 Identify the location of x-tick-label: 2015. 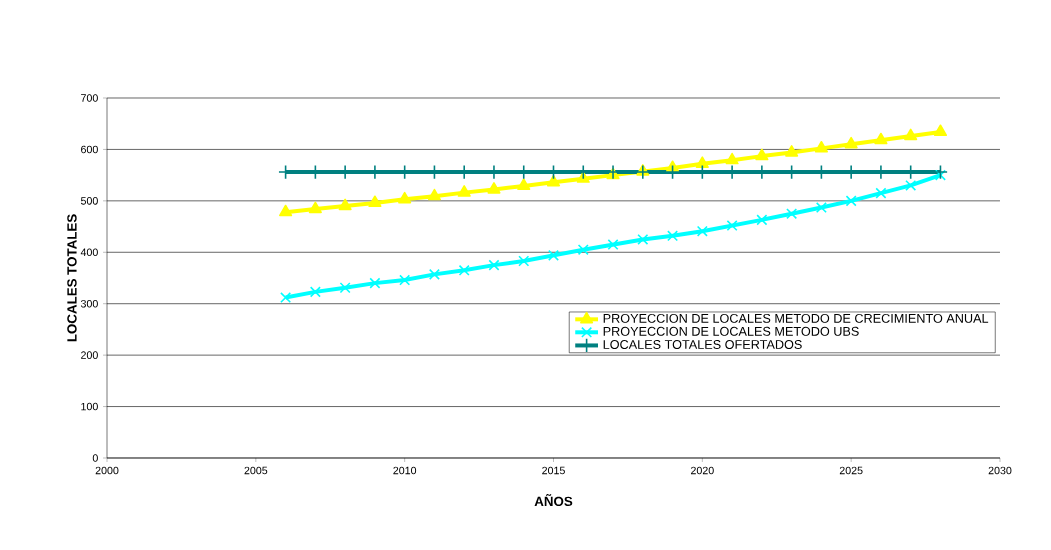
(553, 470).